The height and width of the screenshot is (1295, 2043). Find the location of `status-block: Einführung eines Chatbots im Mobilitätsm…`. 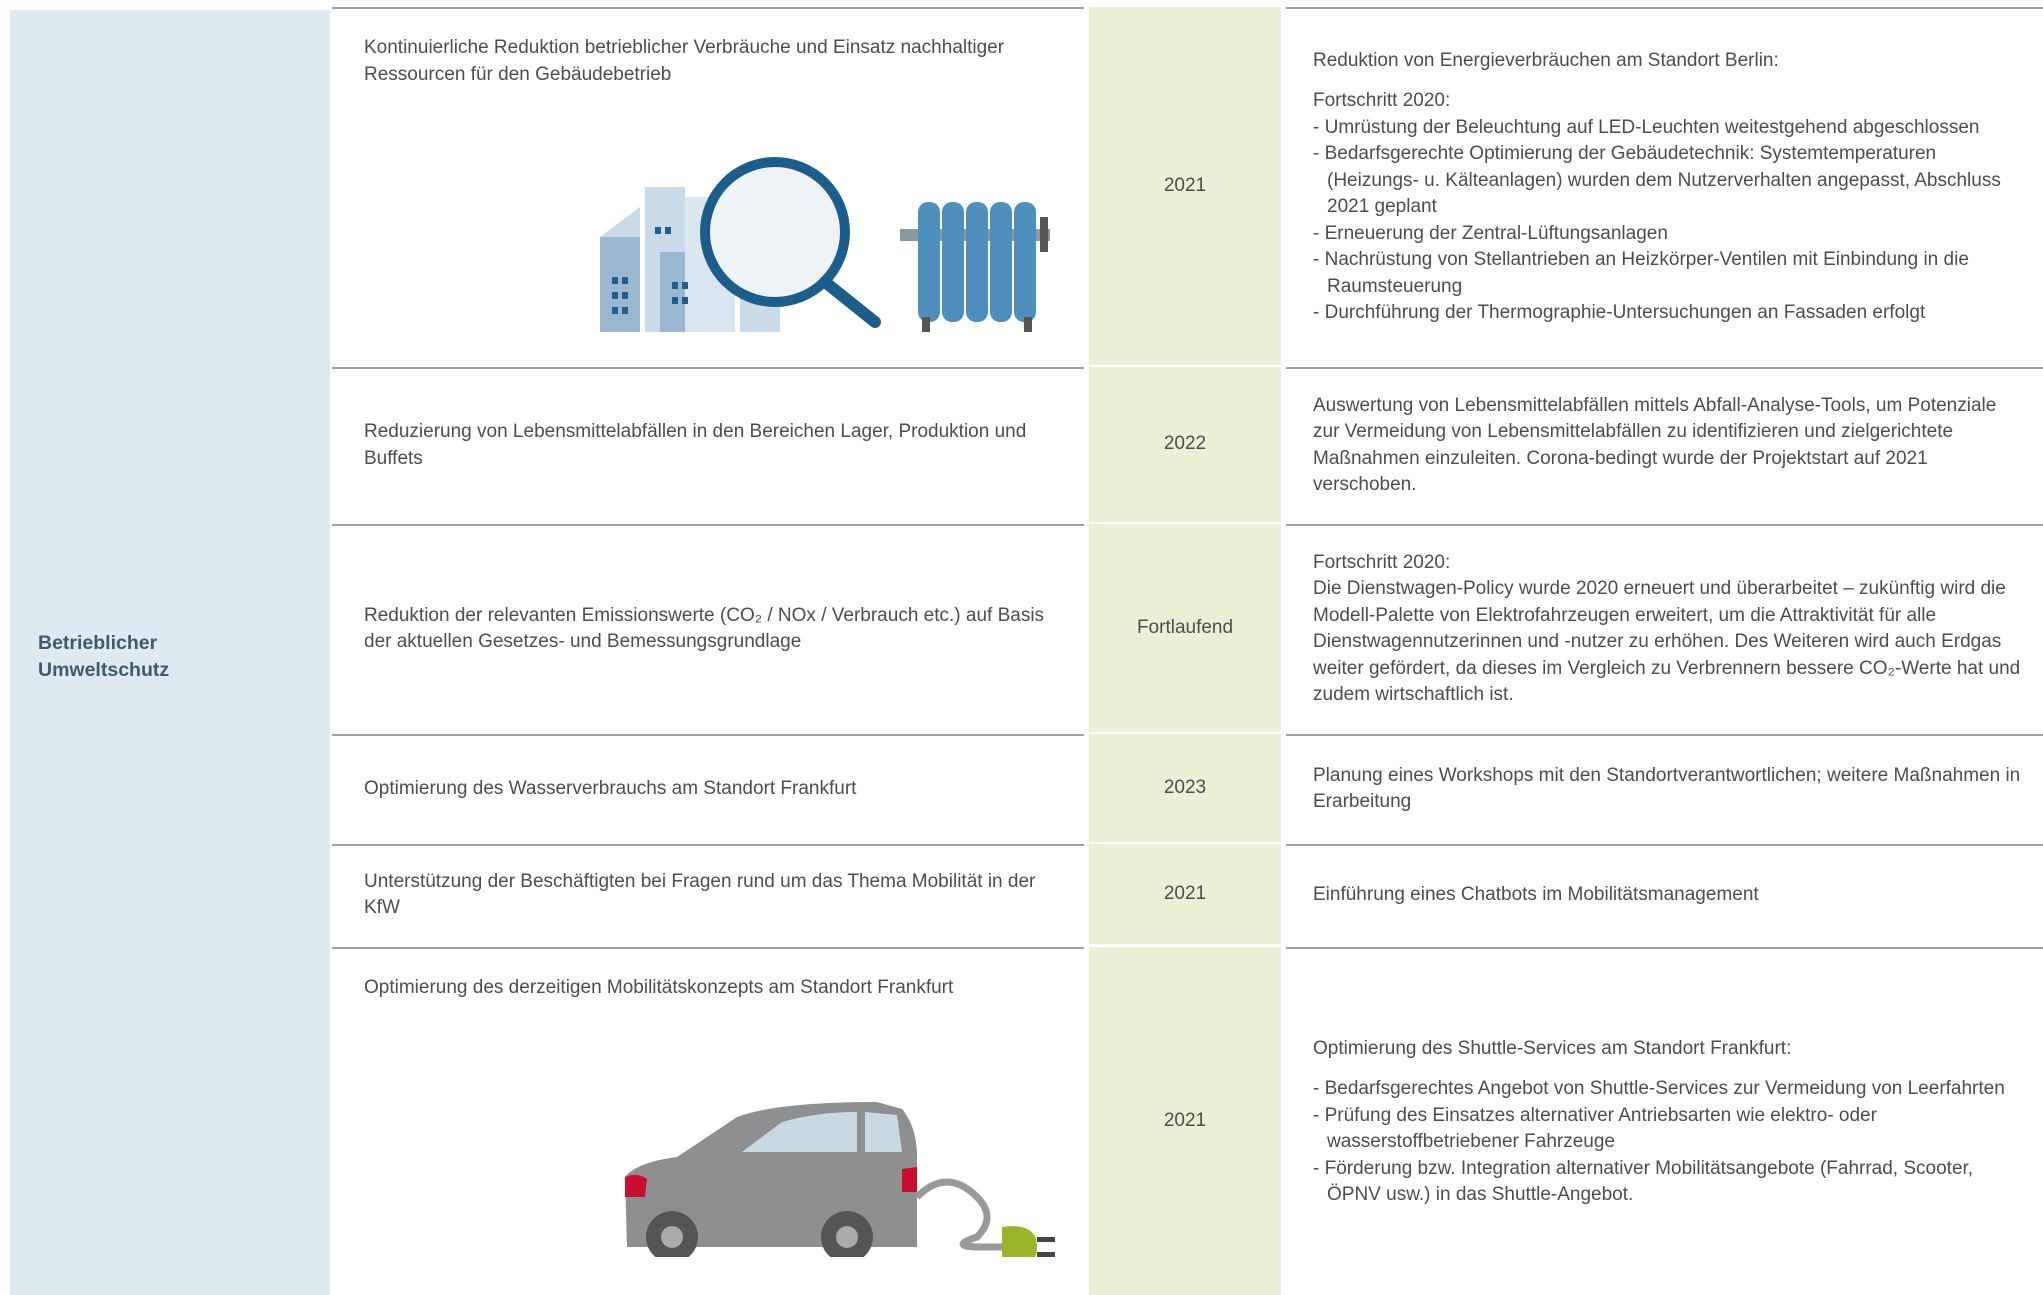

status-block: Einführung eines Chatbots im Mobilitätsm… is located at coordinates (1669, 895).